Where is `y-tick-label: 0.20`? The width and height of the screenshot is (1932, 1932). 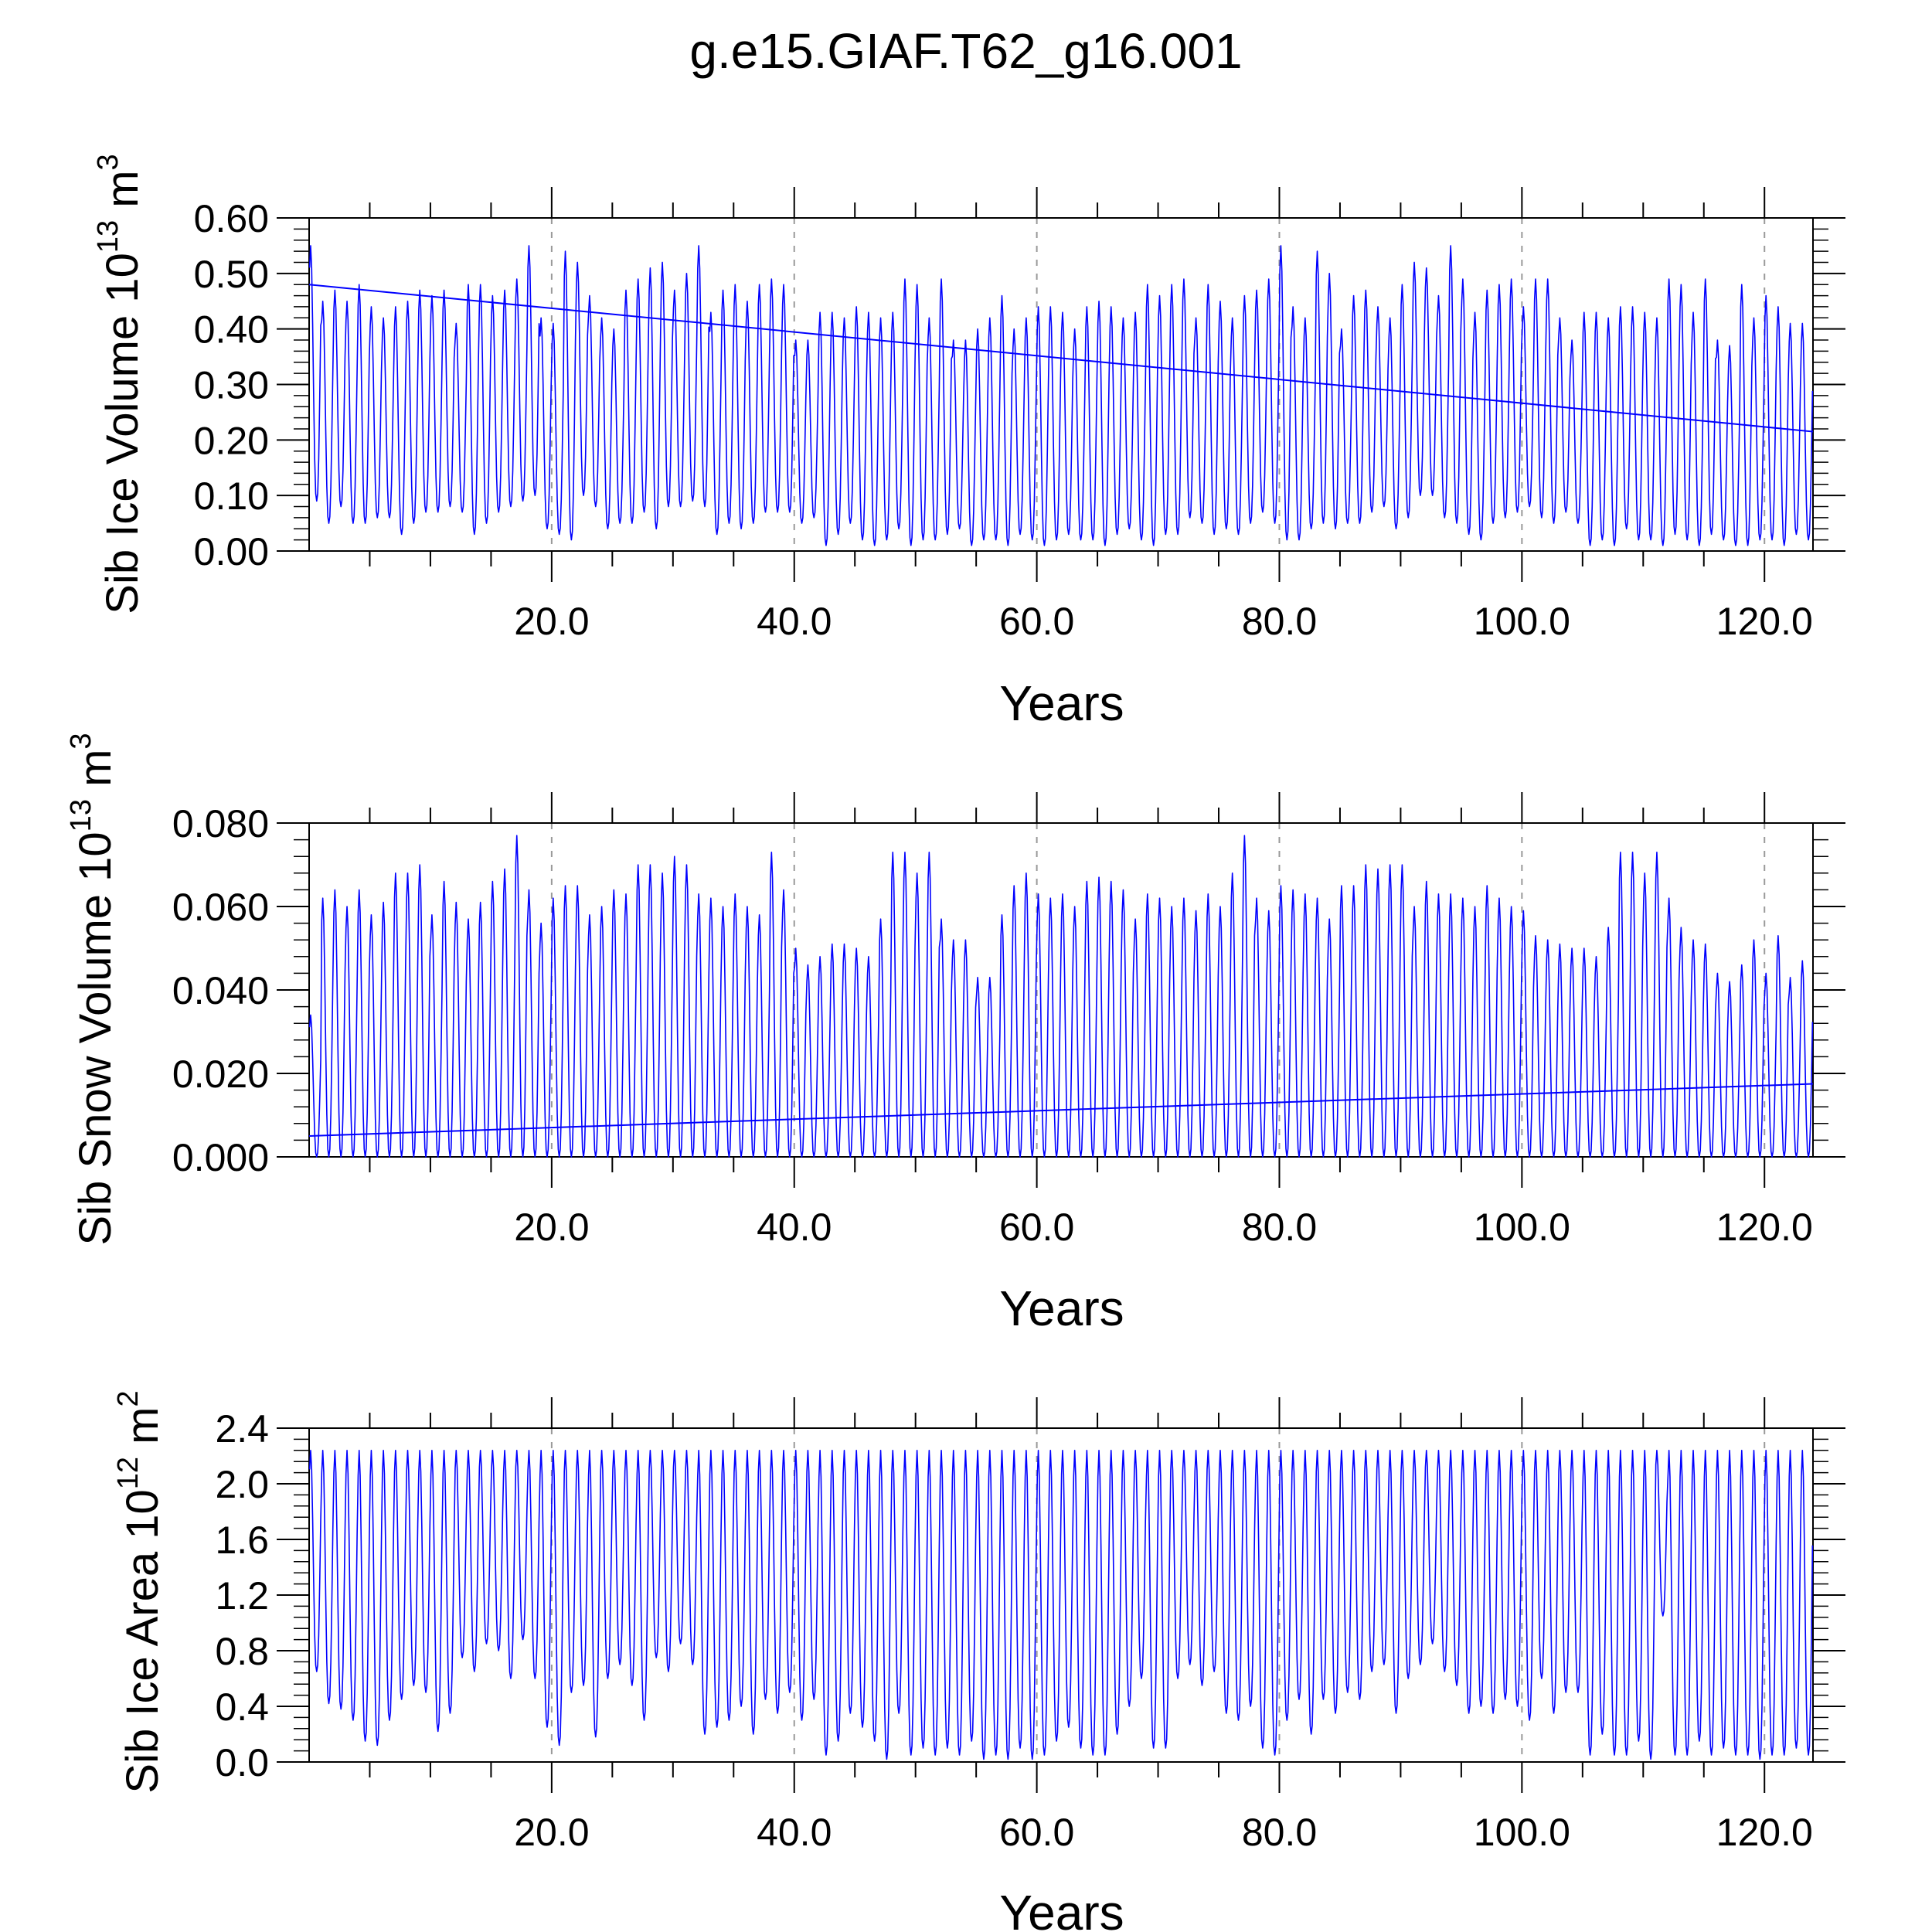 y-tick-label: 0.20 is located at coordinates (232, 440).